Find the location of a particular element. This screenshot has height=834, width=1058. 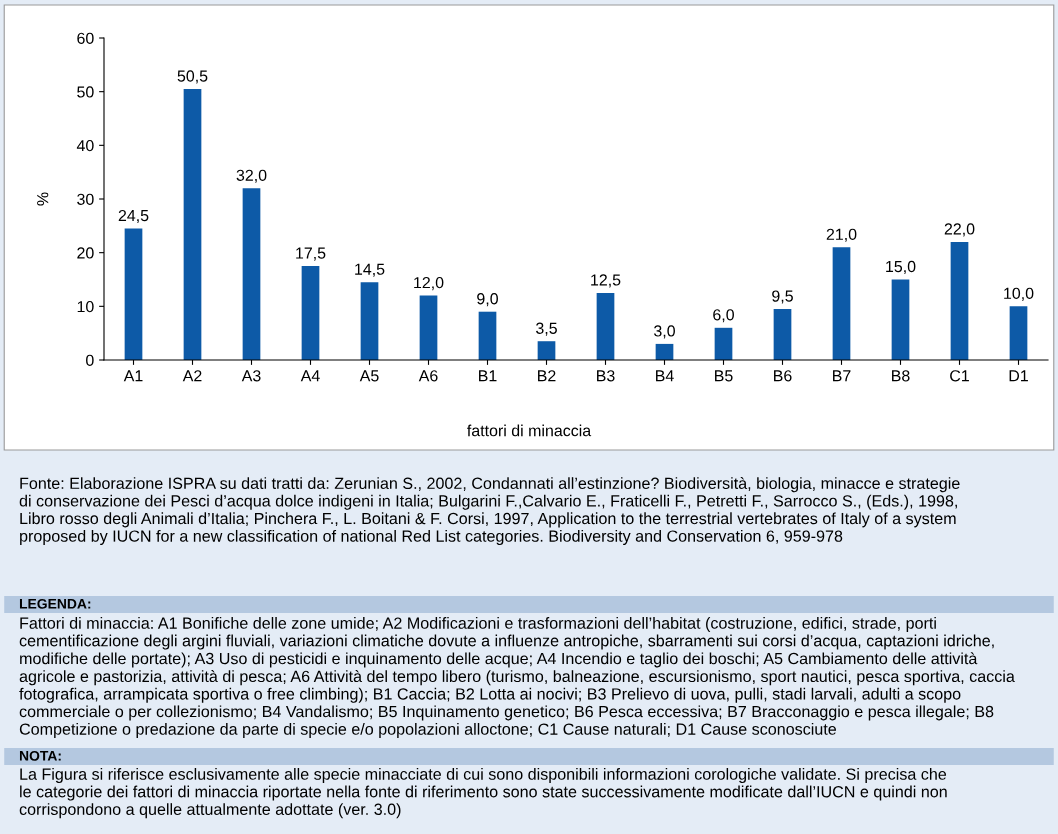

y-tick-label: 20 is located at coordinates (85, 253).